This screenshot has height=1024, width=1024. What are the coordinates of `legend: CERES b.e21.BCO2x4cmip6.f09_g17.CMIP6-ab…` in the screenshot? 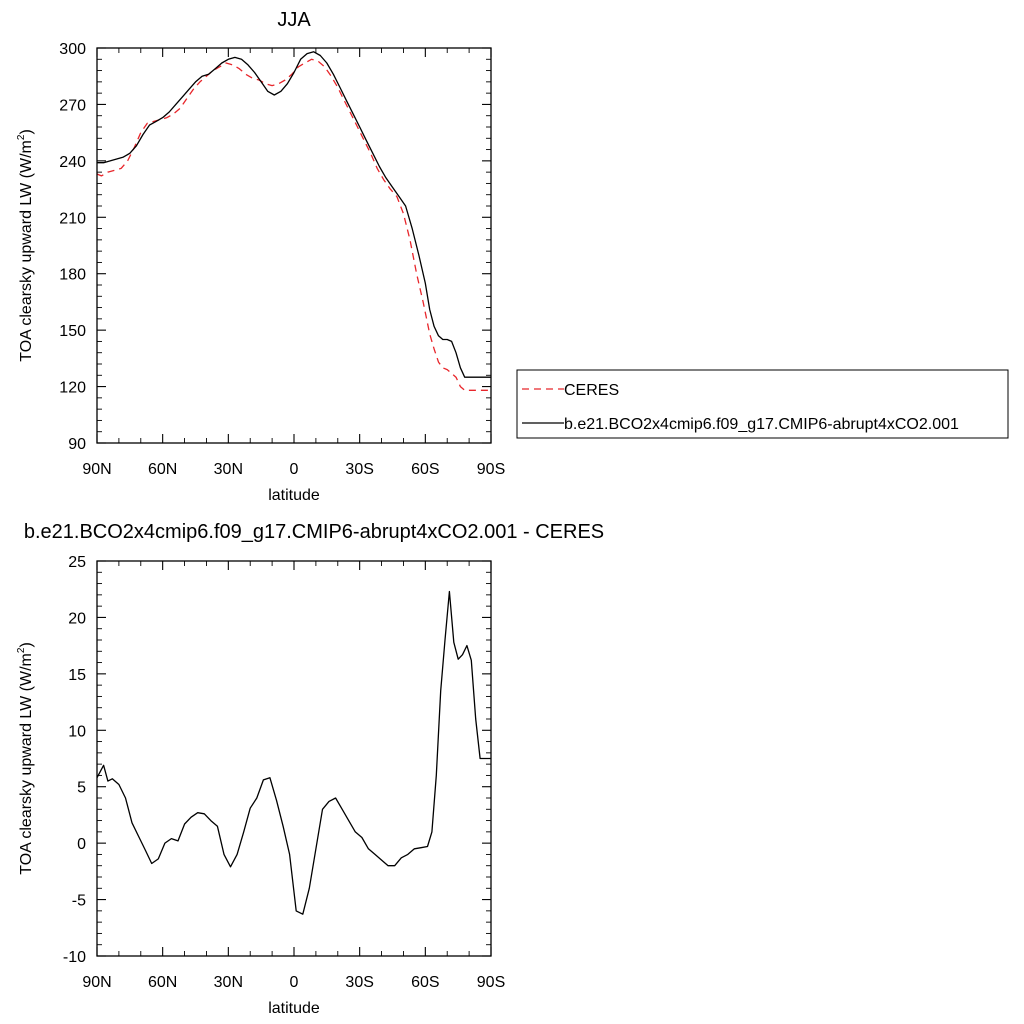 It's located at (762, 404).